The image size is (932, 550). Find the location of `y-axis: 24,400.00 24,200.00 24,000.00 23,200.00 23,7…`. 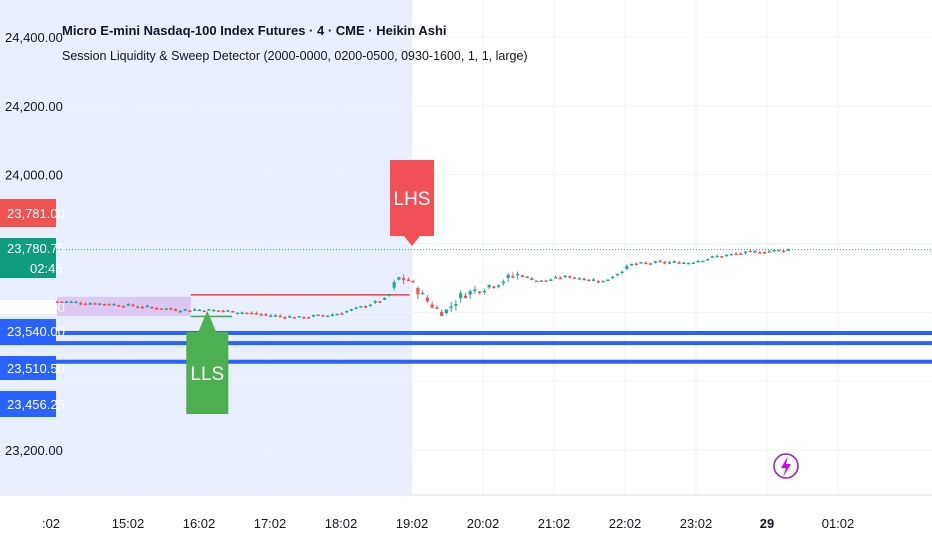

y-axis: 24,400.00 24,200.00 24,000.00 23,200.00 23,7… is located at coordinates (32, 244).